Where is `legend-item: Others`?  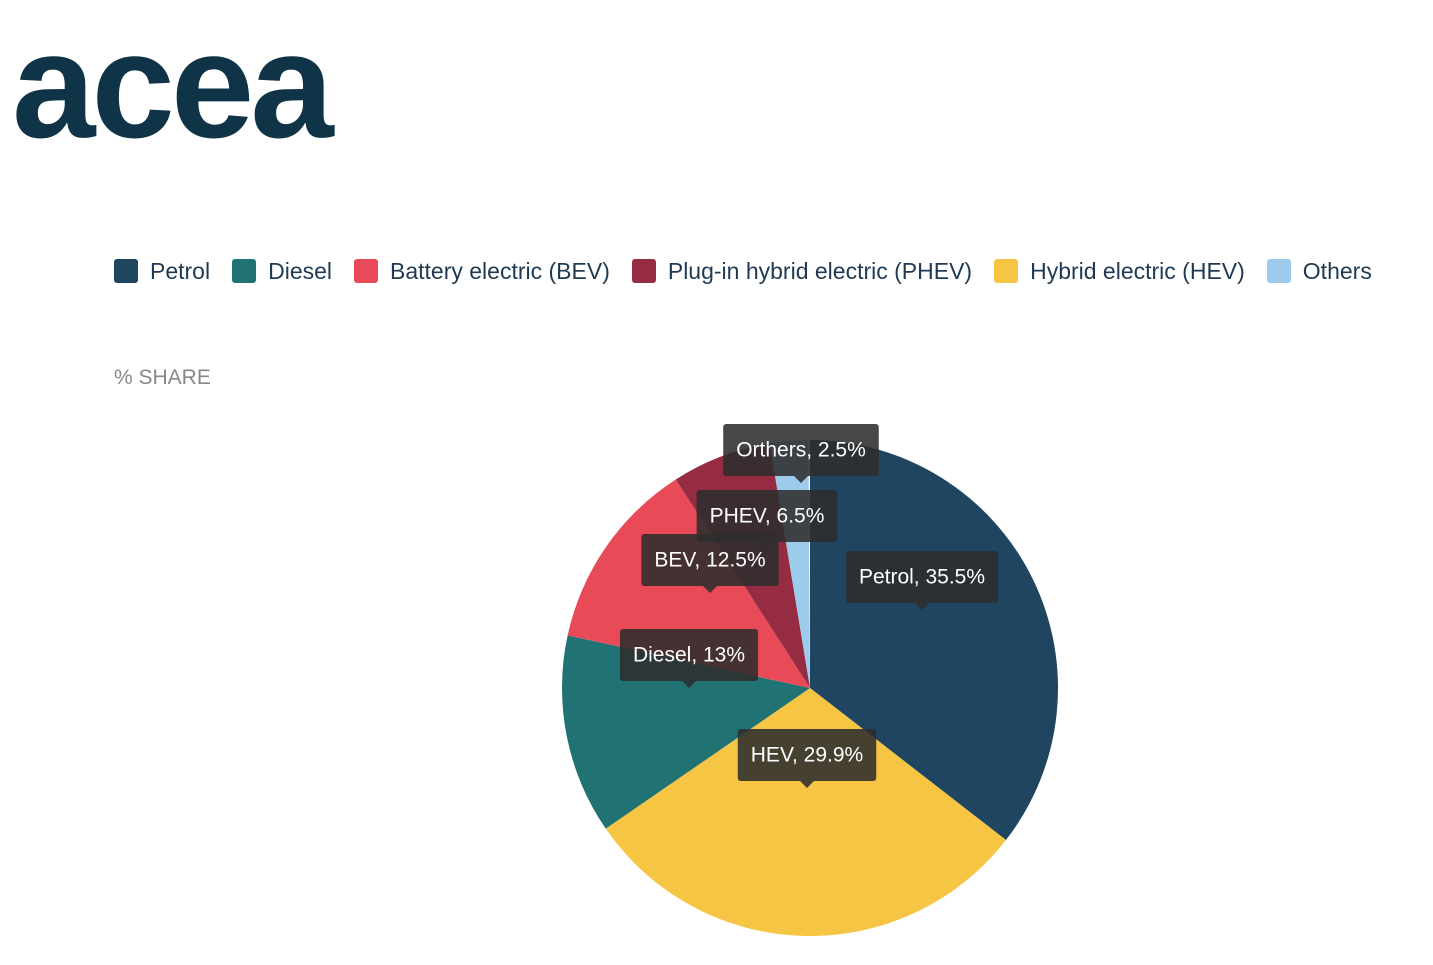 legend-item: Others is located at coordinates (1319, 270).